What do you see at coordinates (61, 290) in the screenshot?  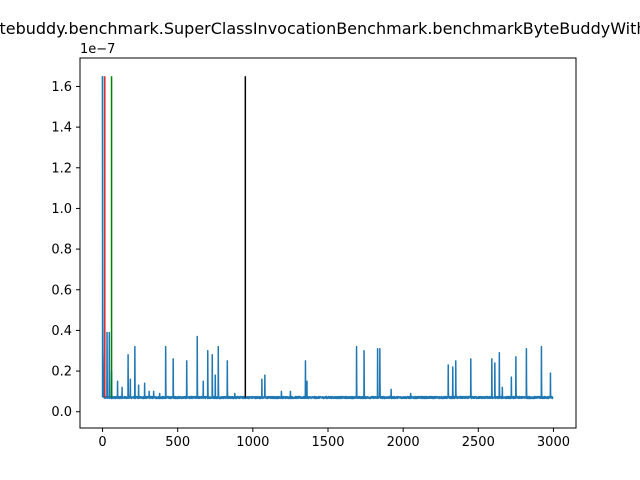 I see `y-tick-label: 0.6` at bounding box center [61, 290].